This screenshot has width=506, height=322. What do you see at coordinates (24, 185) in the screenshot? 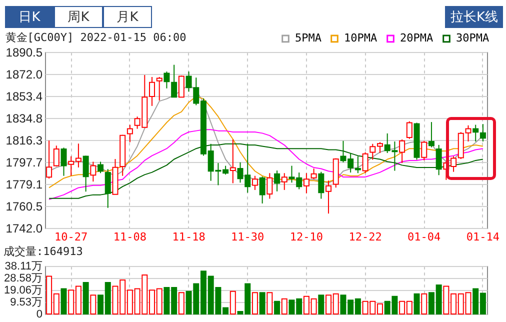
I see `y-tick-label: 1779.1` at bounding box center [24, 185].